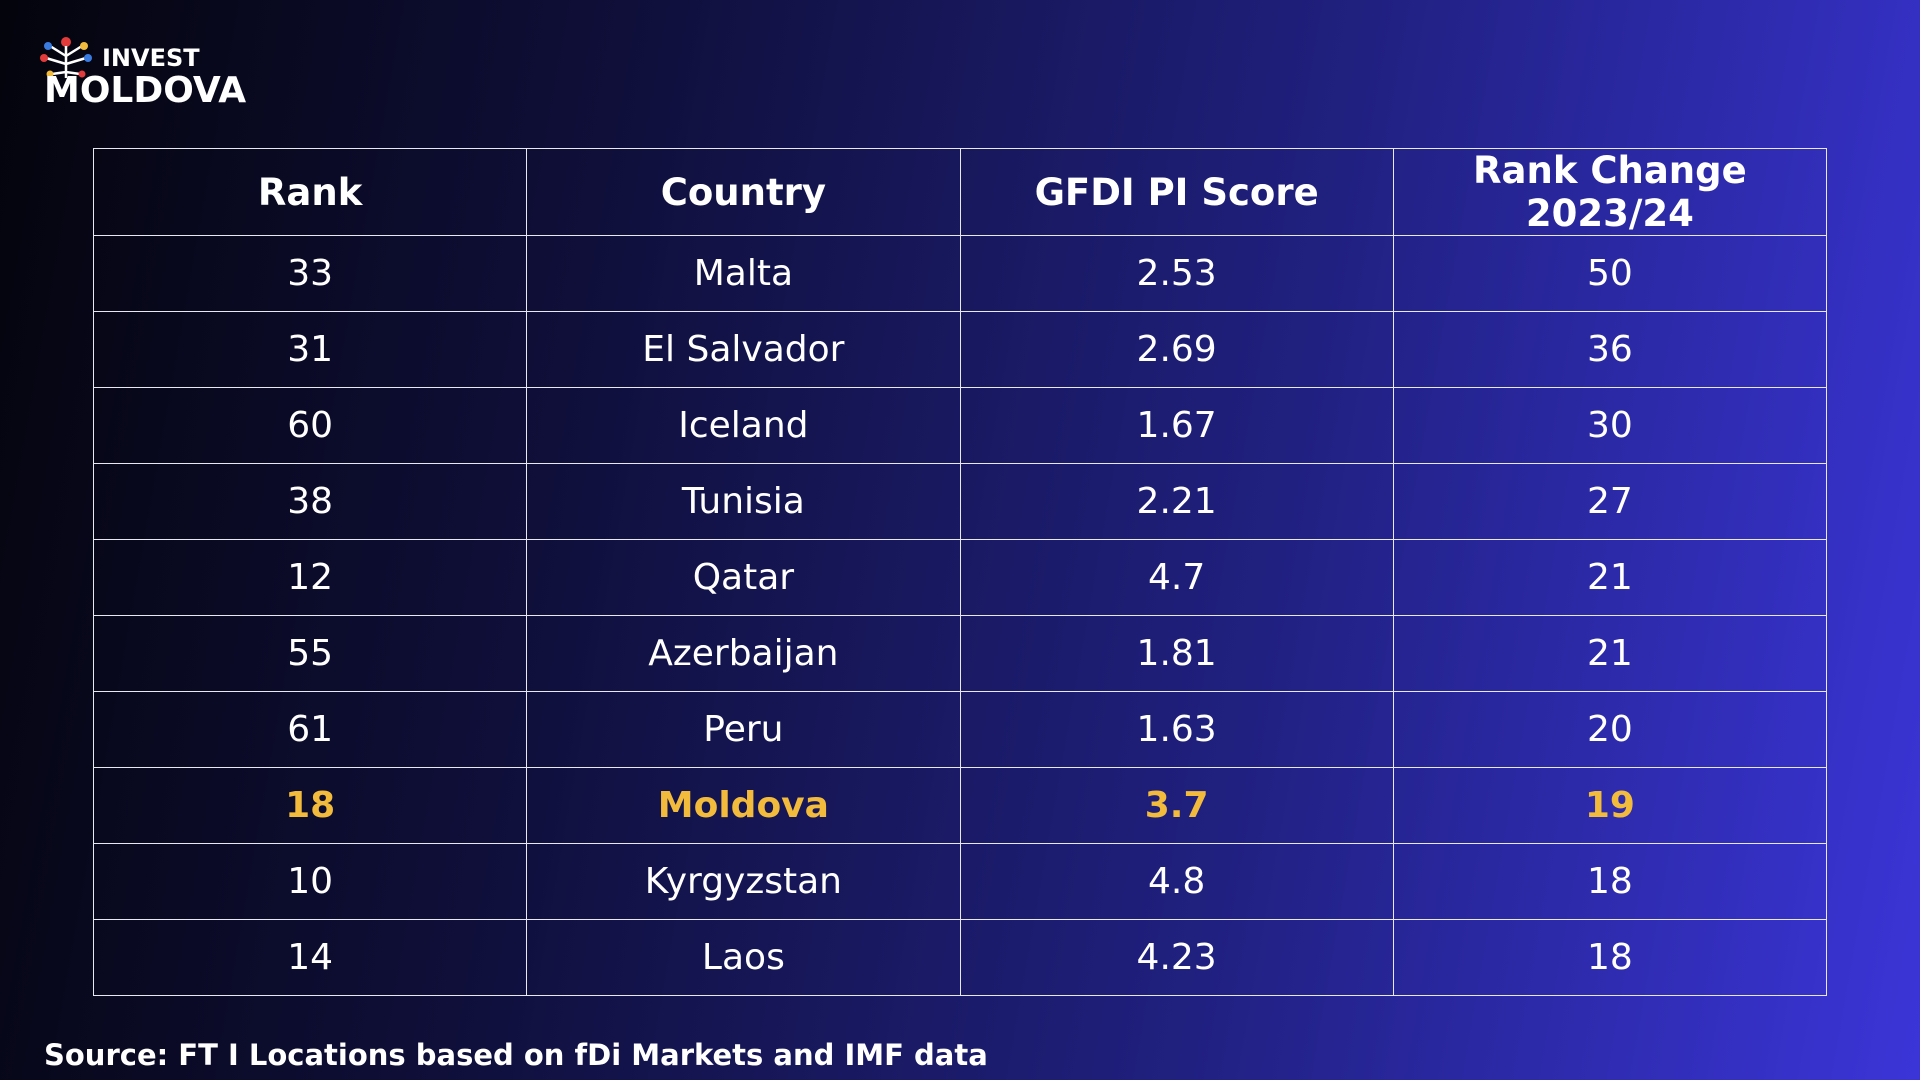  What do you see at coordinates (310, 653) in the screenshot?
I see `table-cell: 55` at bounding box center [310, 653].